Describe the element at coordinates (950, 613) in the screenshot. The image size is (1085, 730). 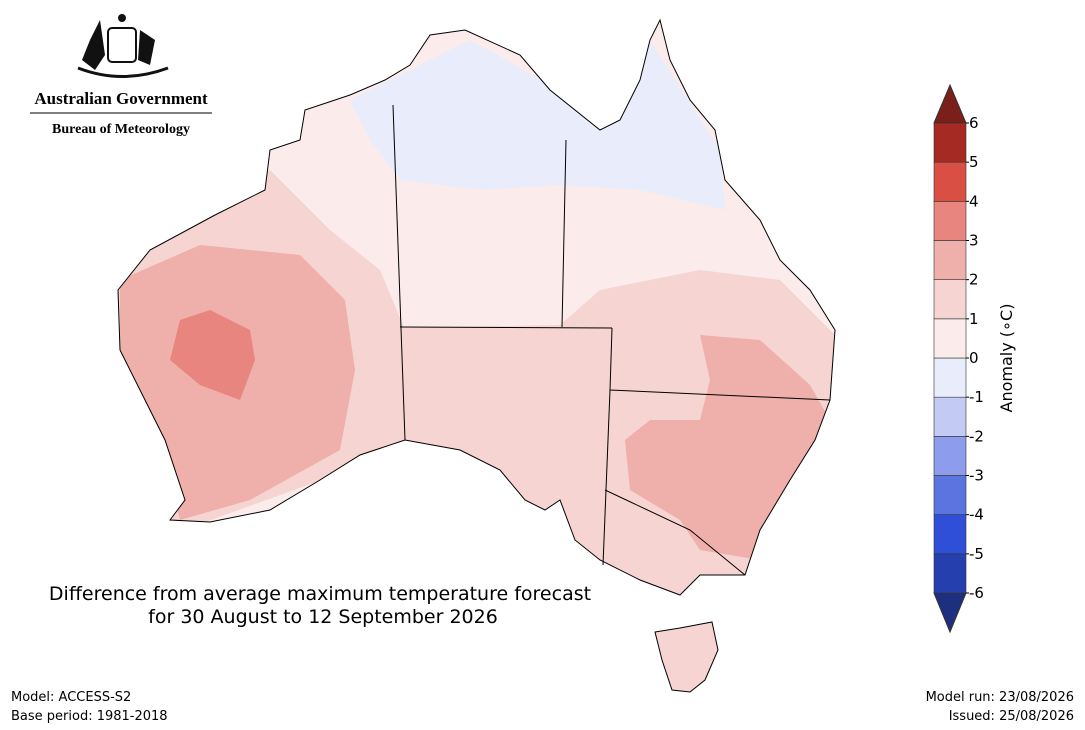
I see `colorbar-under` at that location.